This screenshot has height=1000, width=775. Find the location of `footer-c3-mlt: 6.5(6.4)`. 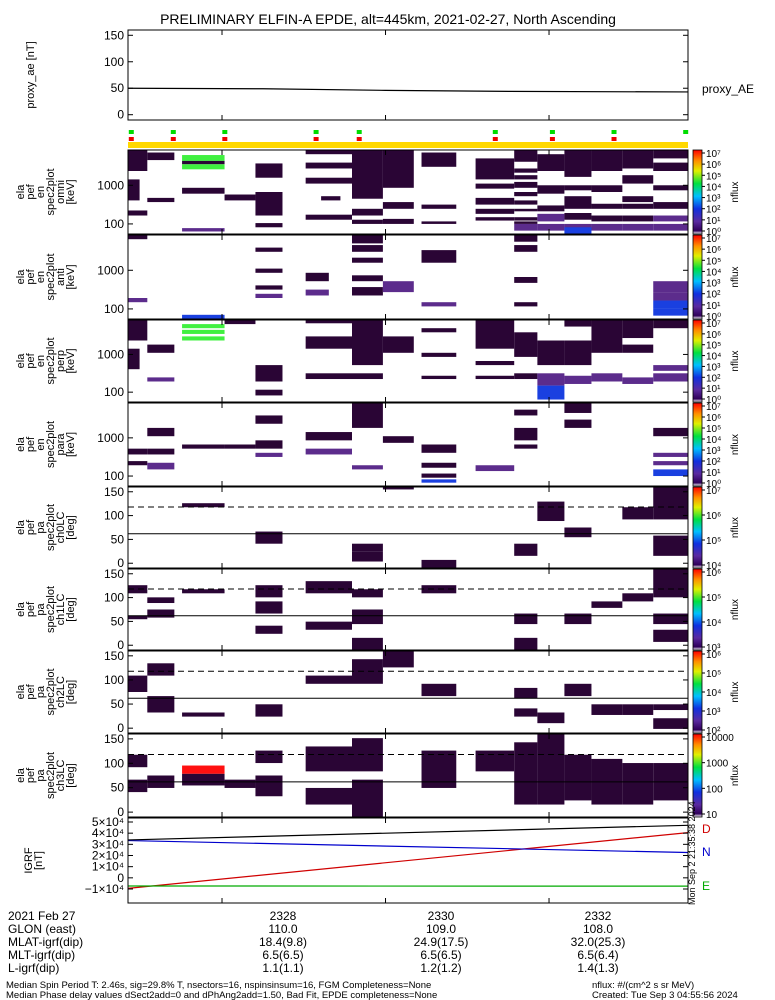

footer-c3-mlt: 6.5(6.4) is located at coordinates (597, 955).